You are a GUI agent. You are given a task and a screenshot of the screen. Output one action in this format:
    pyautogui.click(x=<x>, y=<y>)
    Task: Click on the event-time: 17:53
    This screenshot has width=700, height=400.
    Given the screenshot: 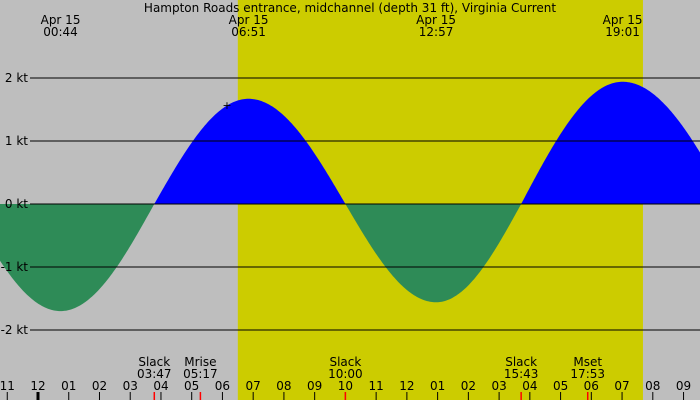 What is the action you would take?
    pyautogui.click(x=587, y=374)
    